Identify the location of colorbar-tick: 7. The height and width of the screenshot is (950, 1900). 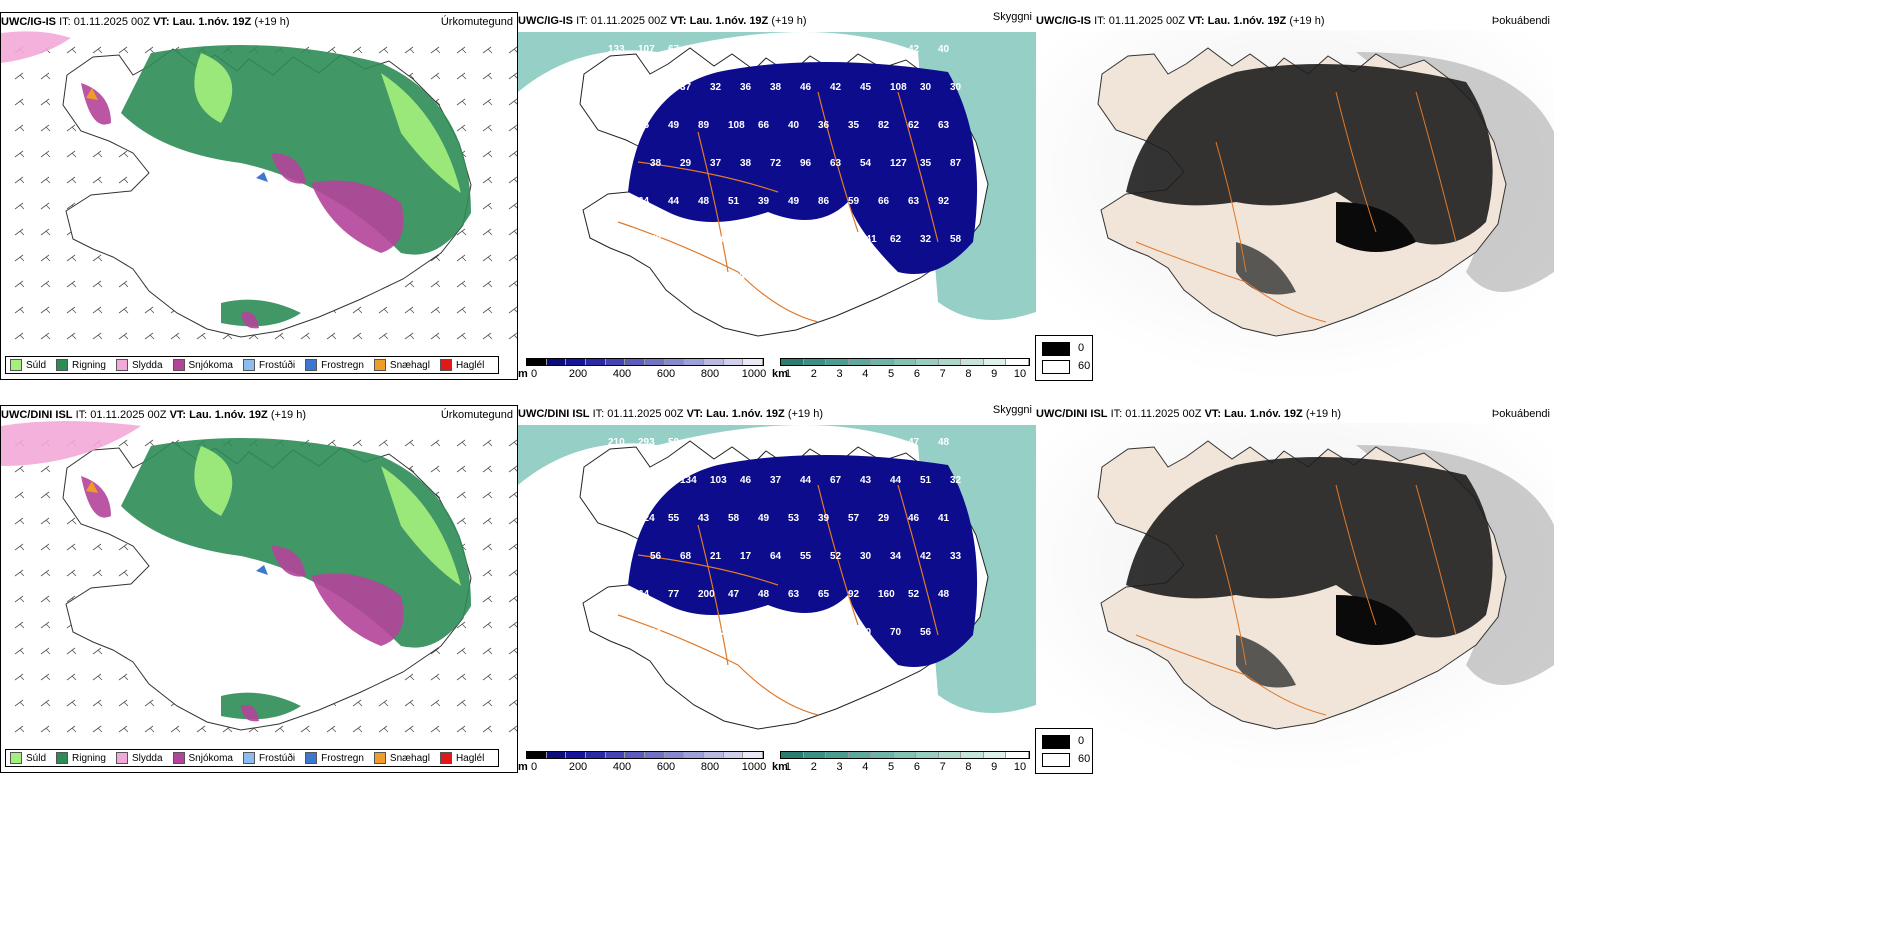
(942, 374).